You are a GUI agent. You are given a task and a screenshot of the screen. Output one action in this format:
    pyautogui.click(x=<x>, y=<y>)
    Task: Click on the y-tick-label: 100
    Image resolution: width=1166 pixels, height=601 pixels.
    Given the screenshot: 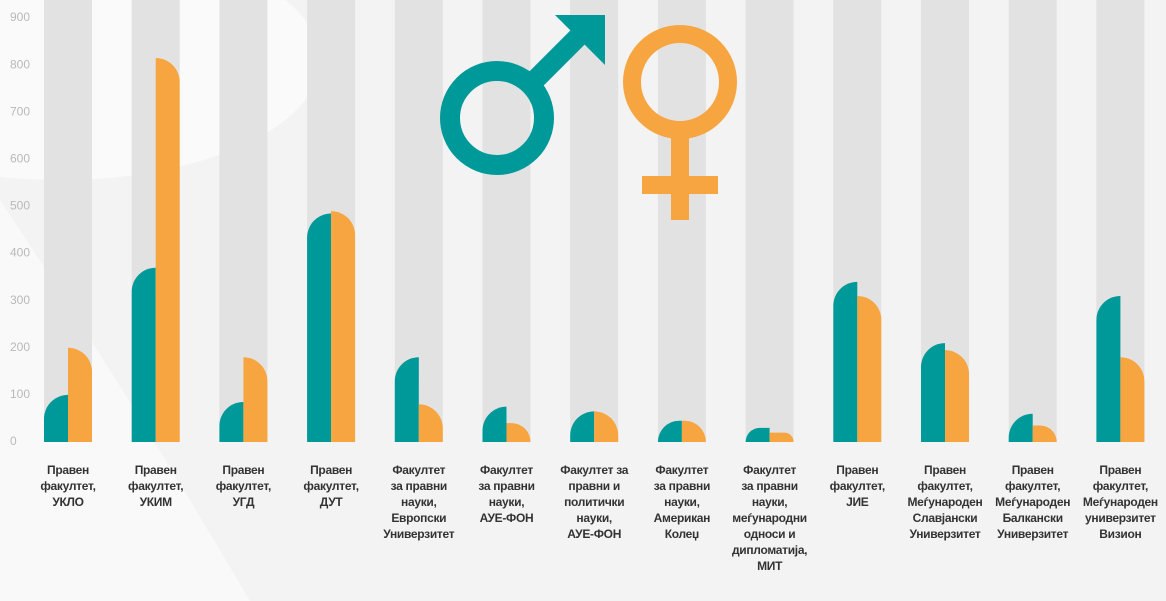 What is the action you would take?
    pyautogui.click(x=20, y=394)
    